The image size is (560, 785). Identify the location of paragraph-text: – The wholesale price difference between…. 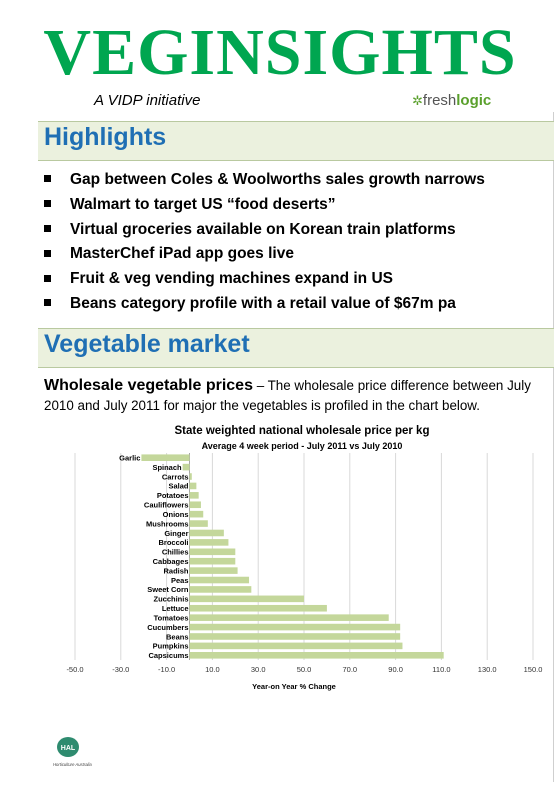
(287, 395).